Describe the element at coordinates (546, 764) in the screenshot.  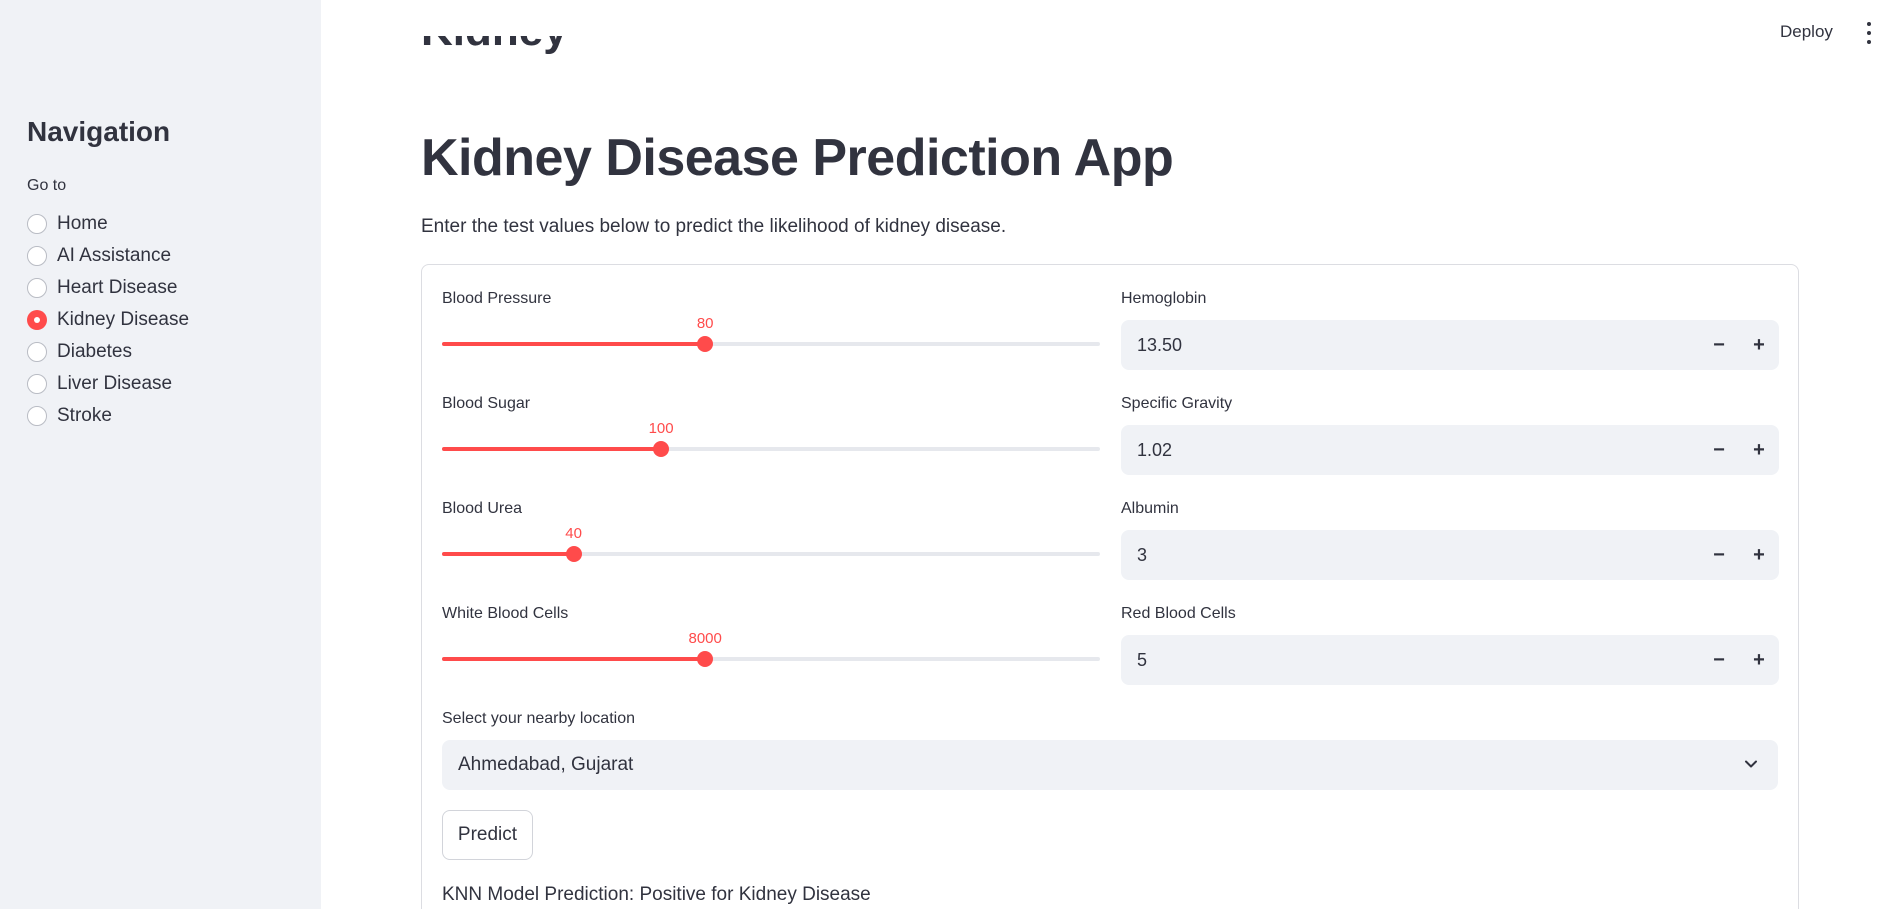
I see `select-value: Ahmedabad, Gujarat` at that location.